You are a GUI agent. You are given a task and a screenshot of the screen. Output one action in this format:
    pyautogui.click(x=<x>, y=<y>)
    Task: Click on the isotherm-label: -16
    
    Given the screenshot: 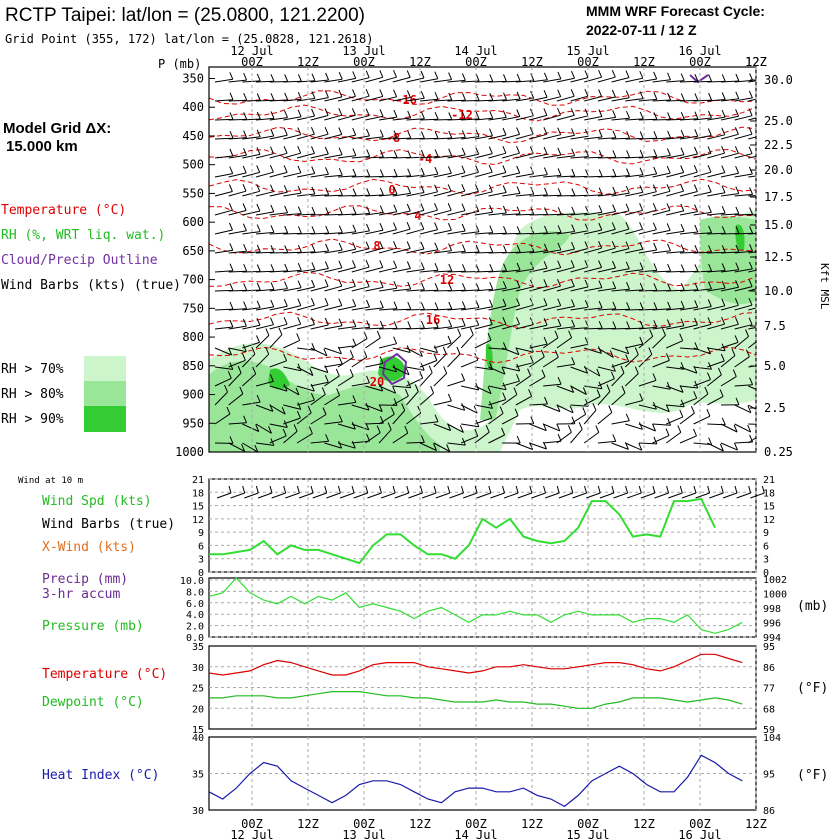 What is the action you would take?
    pyautogui.click(x=406, y=100)
    